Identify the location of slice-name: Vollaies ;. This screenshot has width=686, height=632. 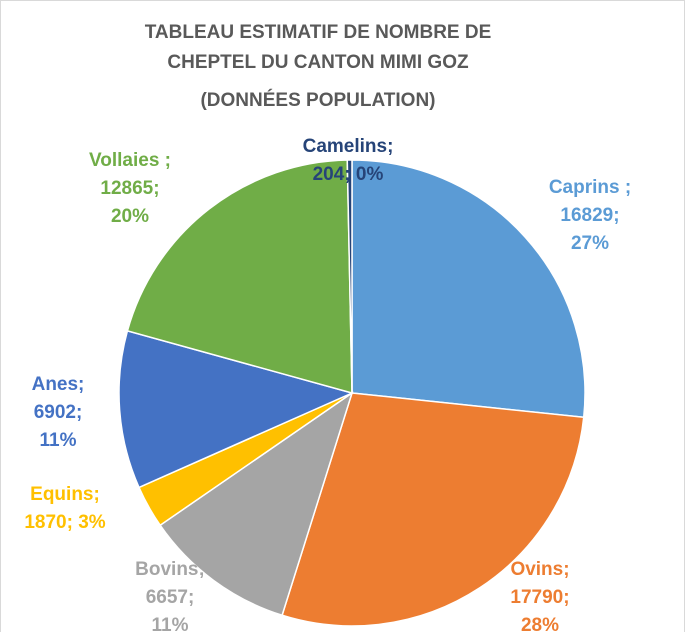
(130, 160).